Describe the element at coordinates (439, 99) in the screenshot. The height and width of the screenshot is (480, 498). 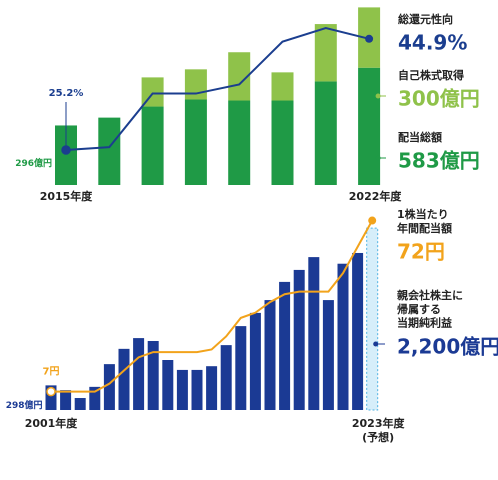
I see `value-label: 300億円` at that location.